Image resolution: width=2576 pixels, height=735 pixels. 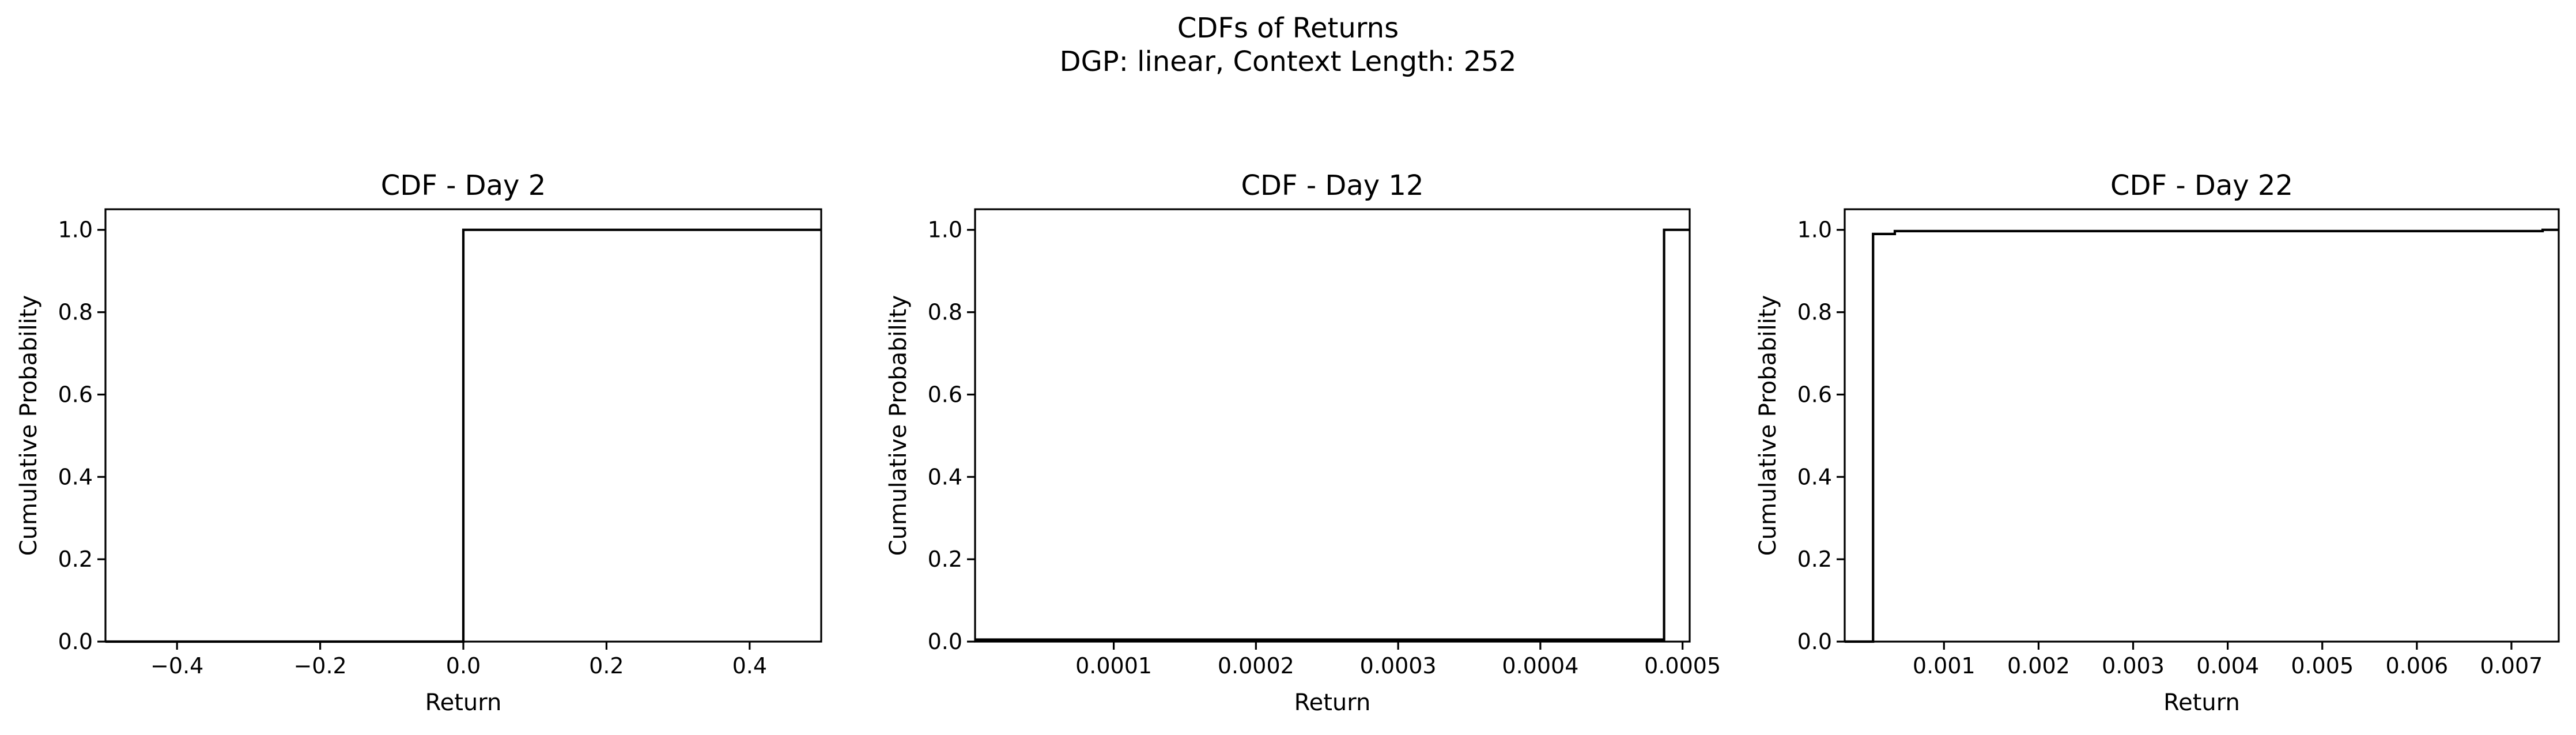 What do you see at coordinates (1332, 185) in the screenshot?
I see `panel-title: CDF - Day 12` at bounding box center [1332, 185].